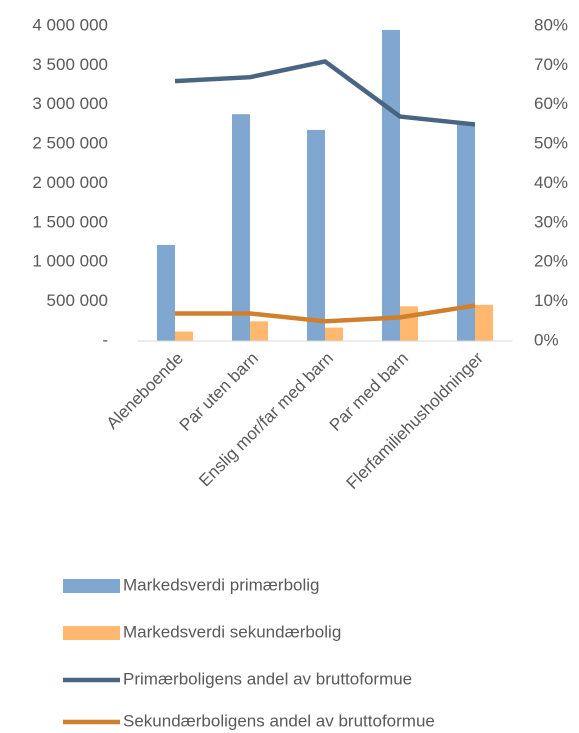 This screenshot has height=733, width=579. Describe the element at coordinates (551, 221) in the screenshot. I see `y2-tick-label: 30%` at that location.